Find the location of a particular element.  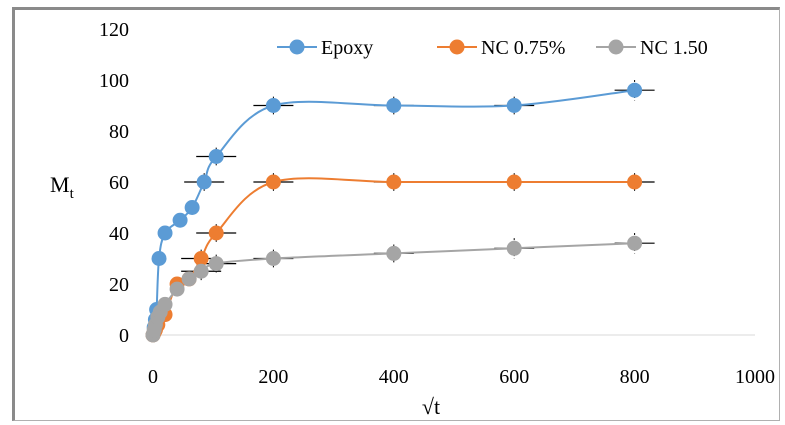

x-tick-label: 400 is located at coordinates (394, 377).